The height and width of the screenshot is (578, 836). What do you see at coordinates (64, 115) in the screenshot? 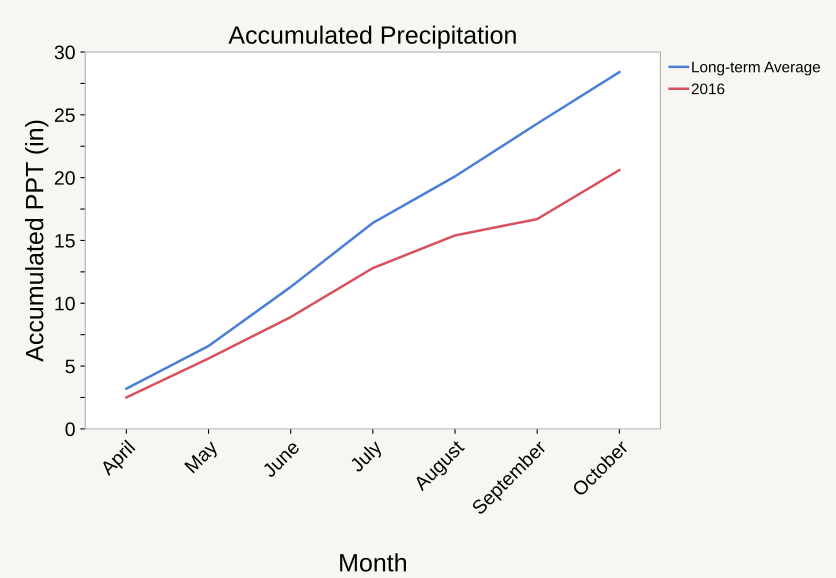
I see `y-tick-label: 25` at bounding box center [64, 115].